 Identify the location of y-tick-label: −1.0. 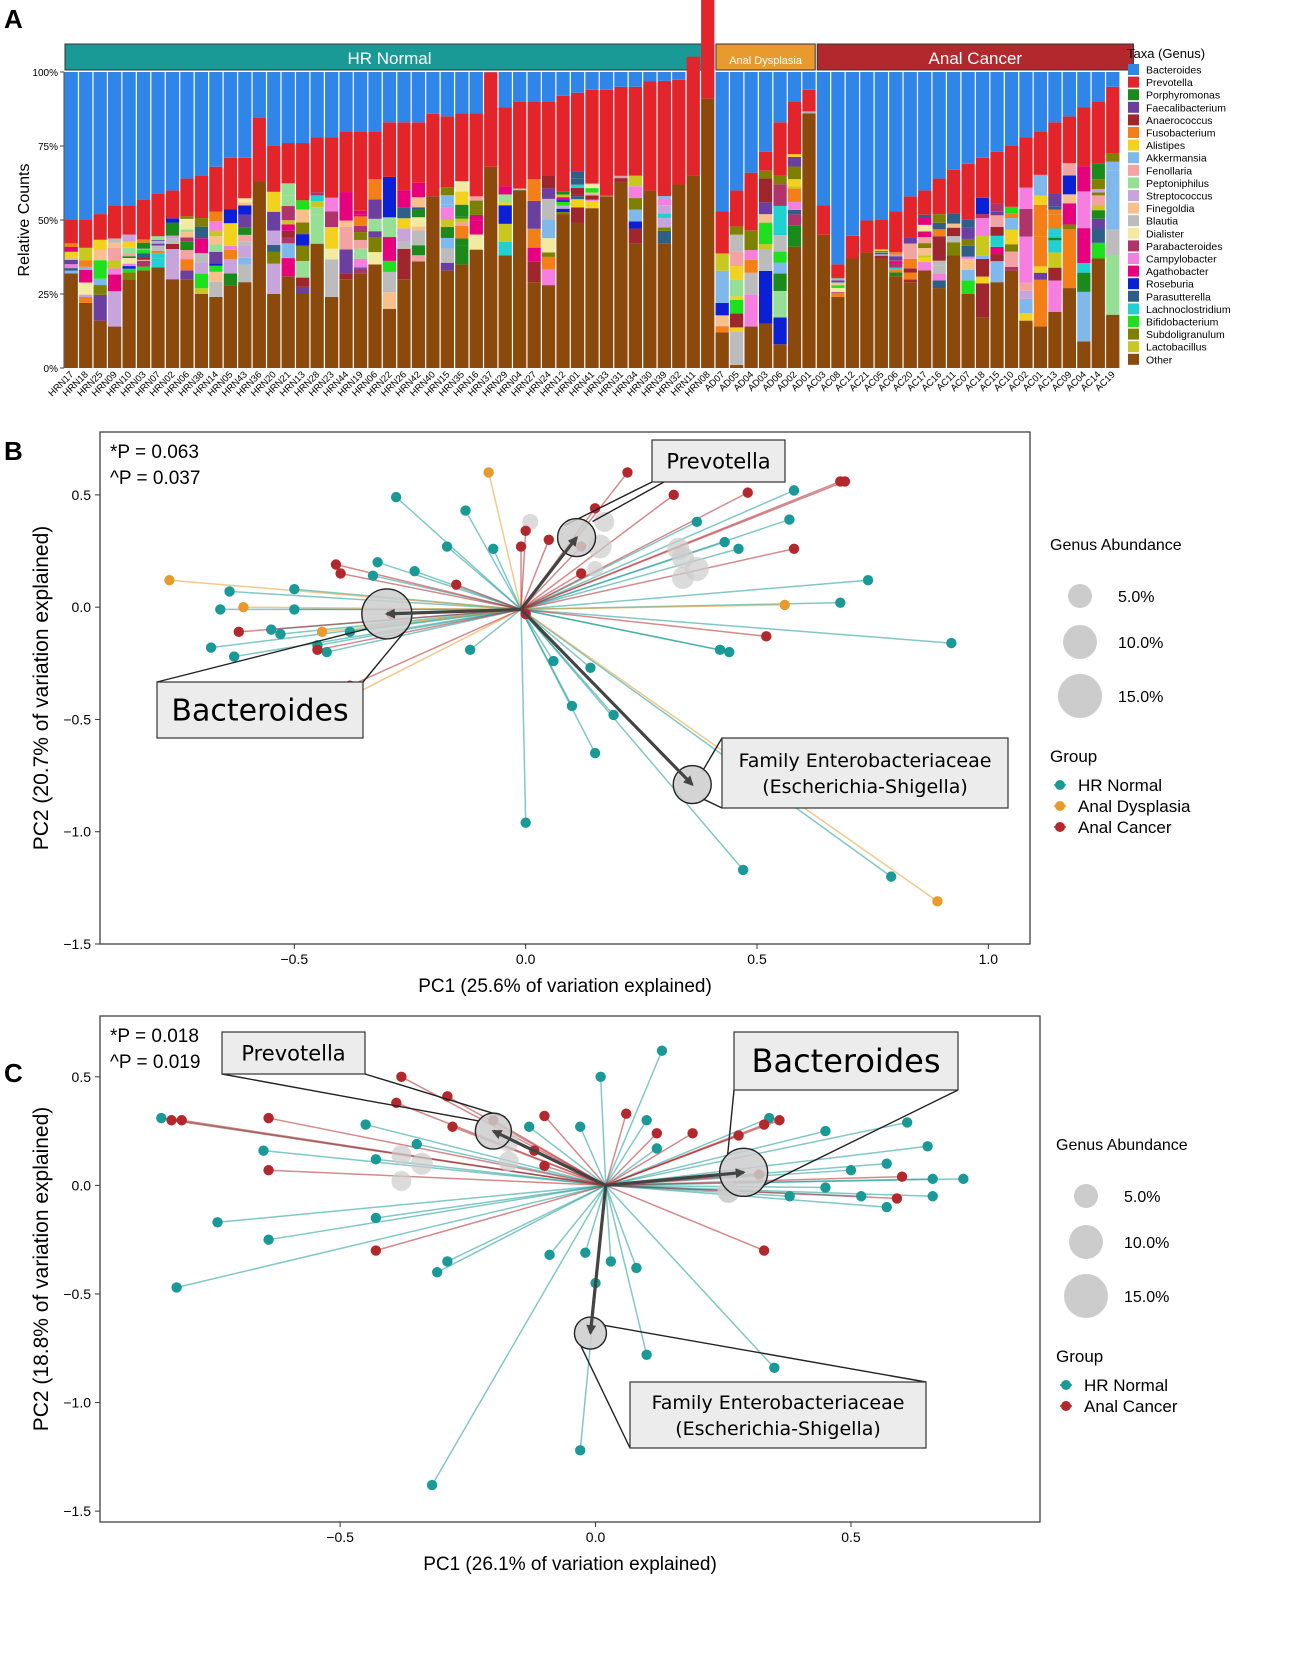
(77, 832).